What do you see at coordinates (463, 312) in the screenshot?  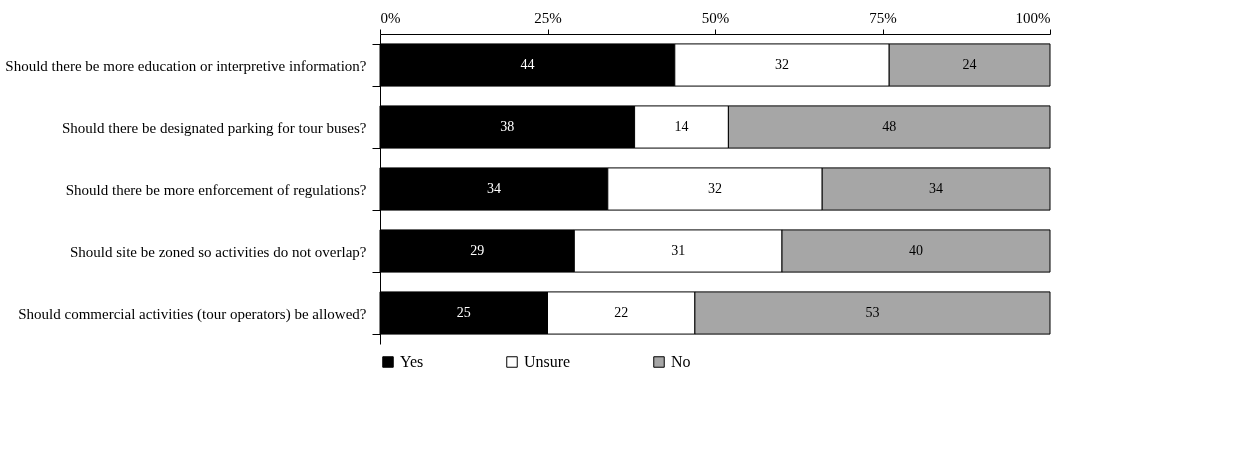 I see `data-label: 25` at bounding box center [463, 312].